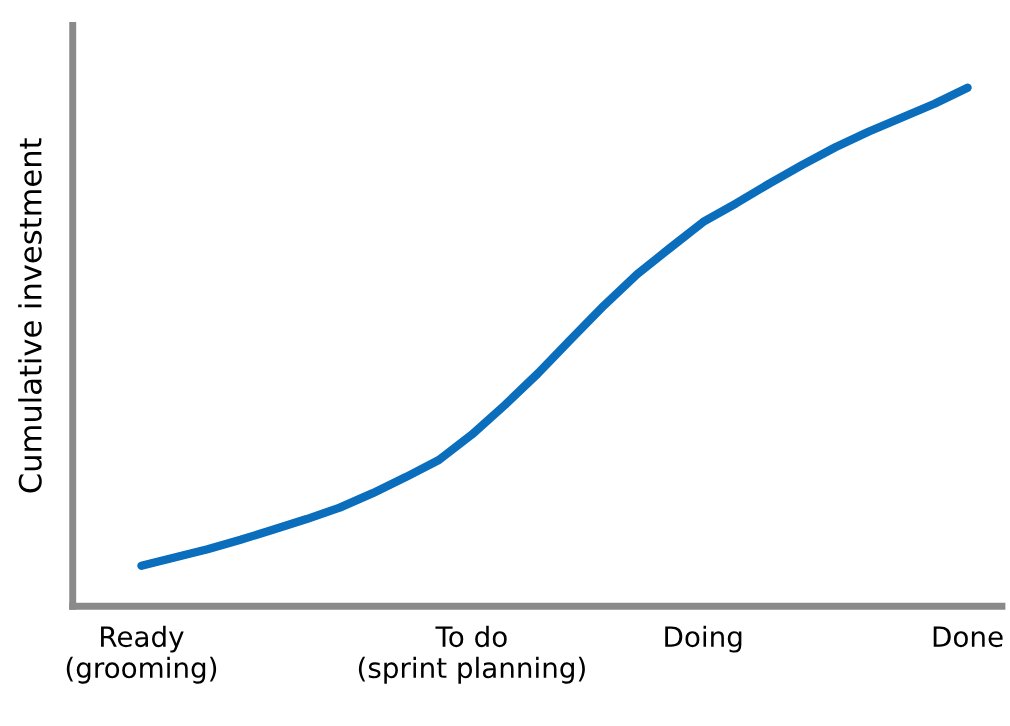  Describe the element at coordinates (471, 654) in the screenshot. I see `x-tick-label: To do (sprint planning)` at that location.